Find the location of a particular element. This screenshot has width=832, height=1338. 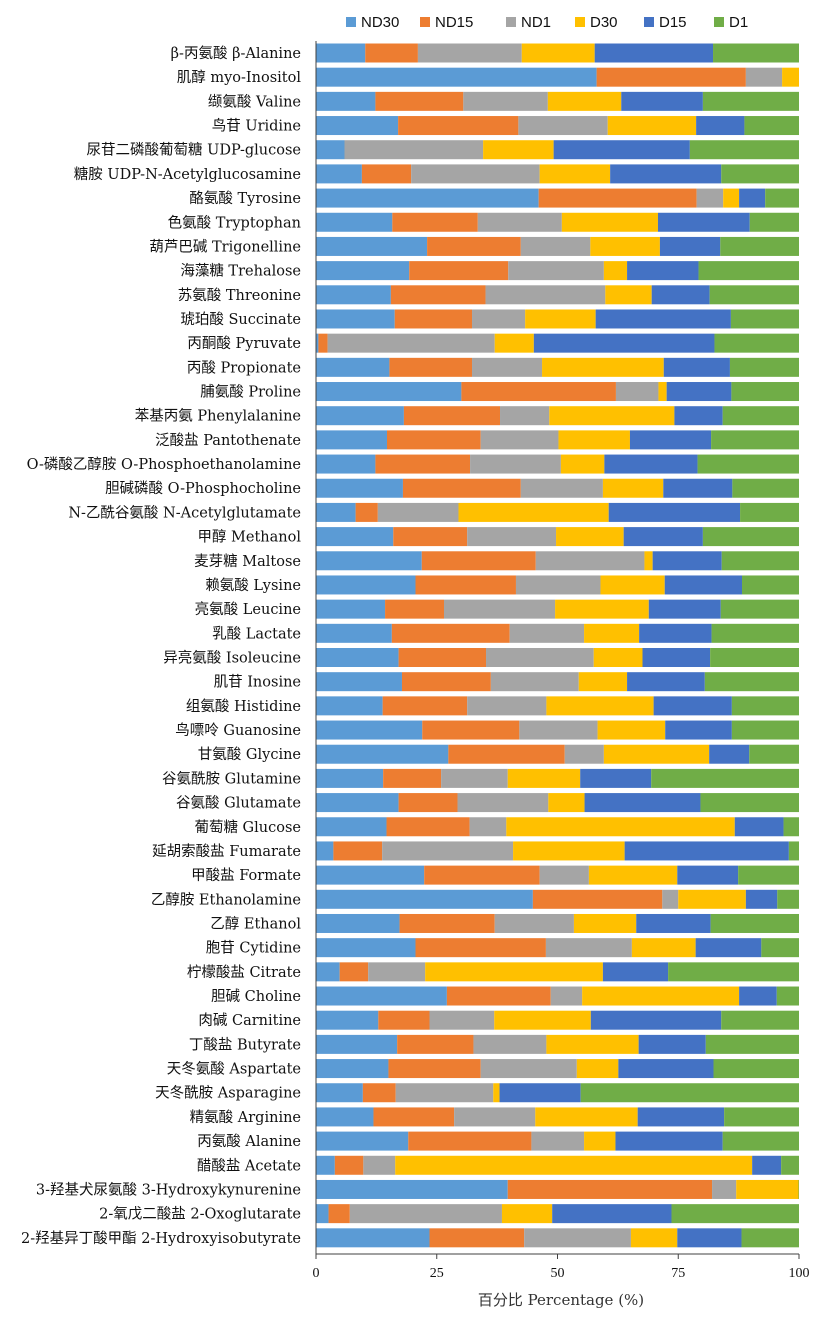

category-label: 柠檬酸盐 Citrate is located at coordinates (244, 972).